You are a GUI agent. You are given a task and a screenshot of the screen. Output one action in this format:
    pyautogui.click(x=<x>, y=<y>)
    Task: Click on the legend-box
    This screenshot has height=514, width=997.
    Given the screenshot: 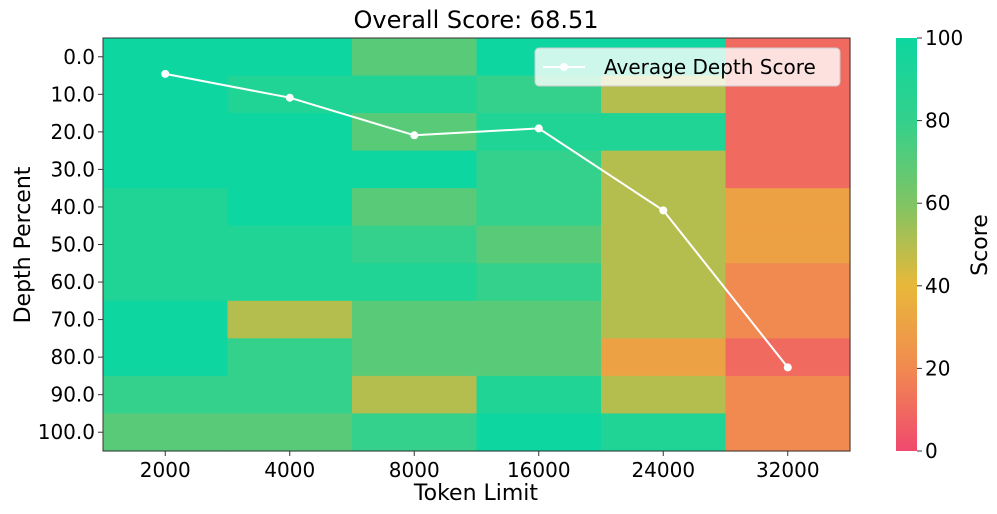 What is the action you would take?
    pyautogui.click(x=687, y=67)
    